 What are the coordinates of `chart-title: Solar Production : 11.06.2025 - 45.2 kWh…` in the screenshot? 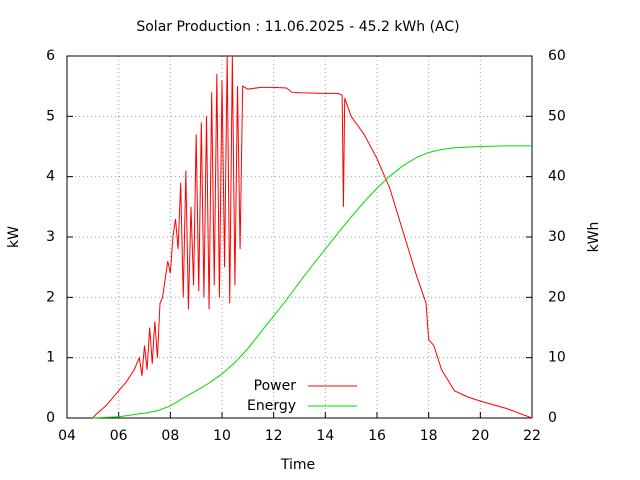 It's located at (297, 27).